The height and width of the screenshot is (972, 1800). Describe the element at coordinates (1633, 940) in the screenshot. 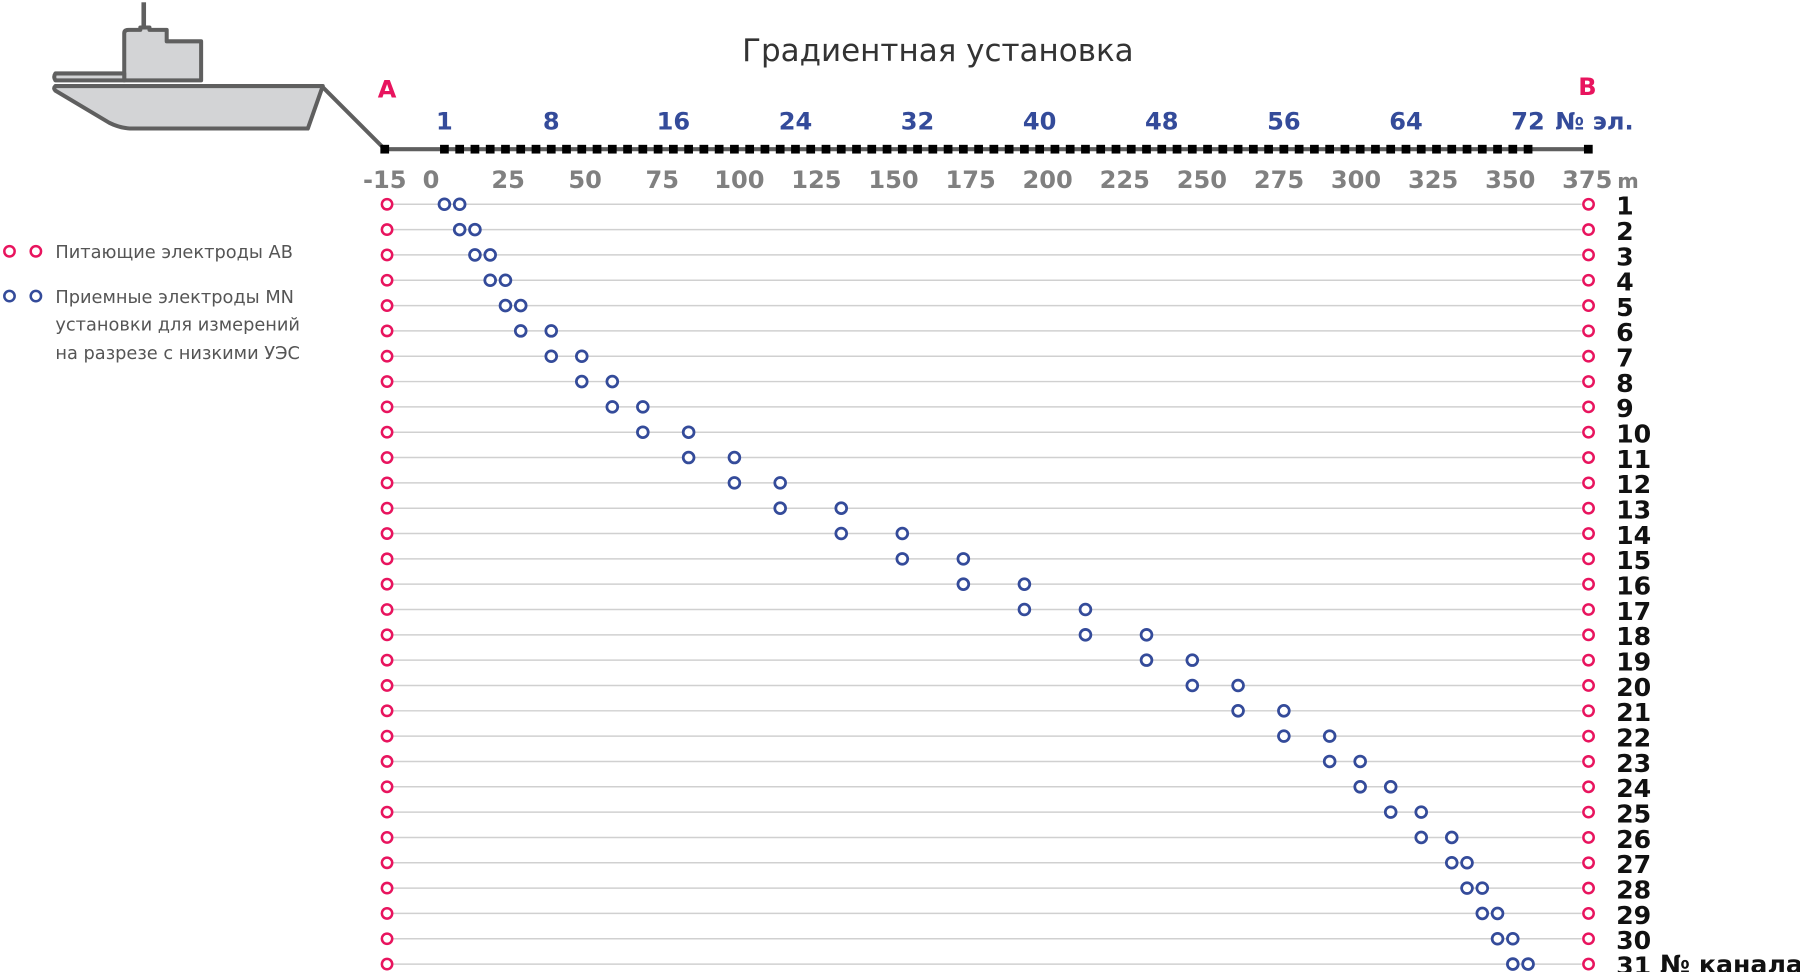

I see `channel-number: 30` at that location.